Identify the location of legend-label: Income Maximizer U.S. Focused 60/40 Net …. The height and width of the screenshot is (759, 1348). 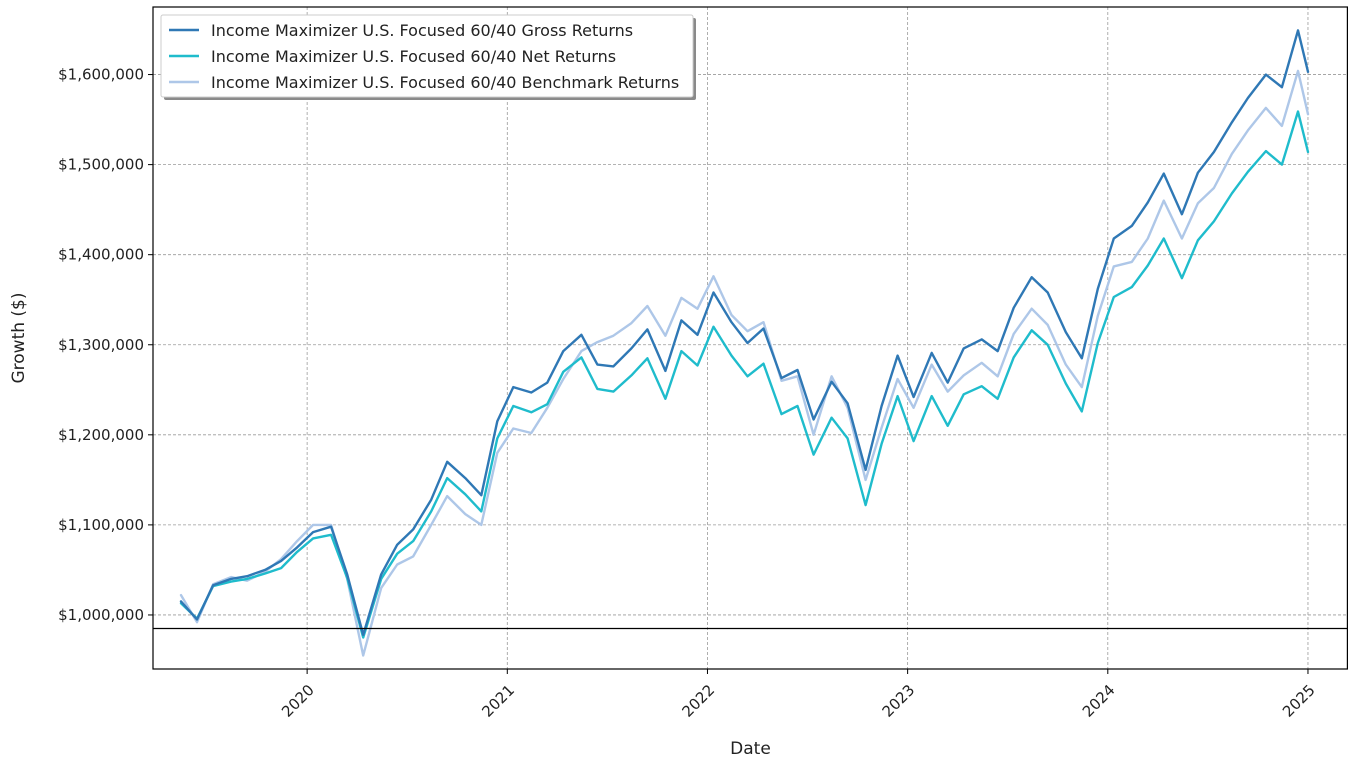
(413, 56).